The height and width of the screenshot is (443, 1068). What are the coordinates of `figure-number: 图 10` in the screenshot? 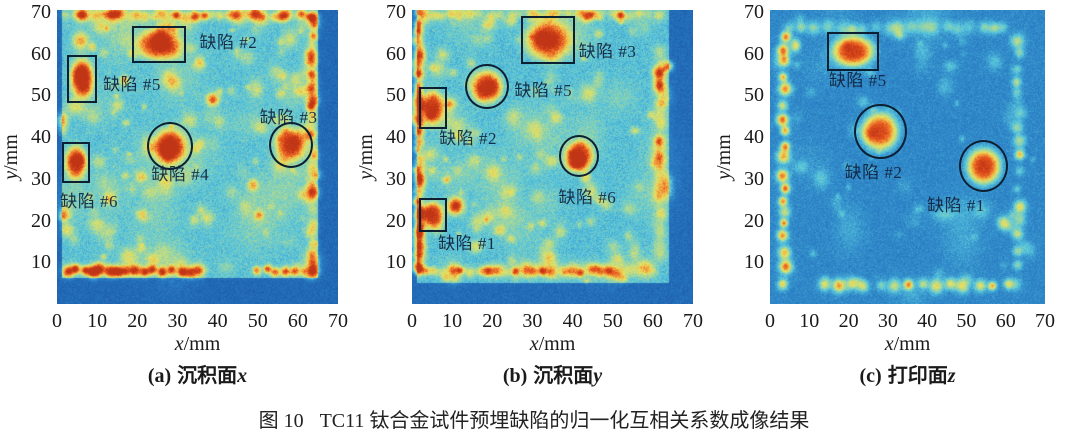 It's located at (281, 421).